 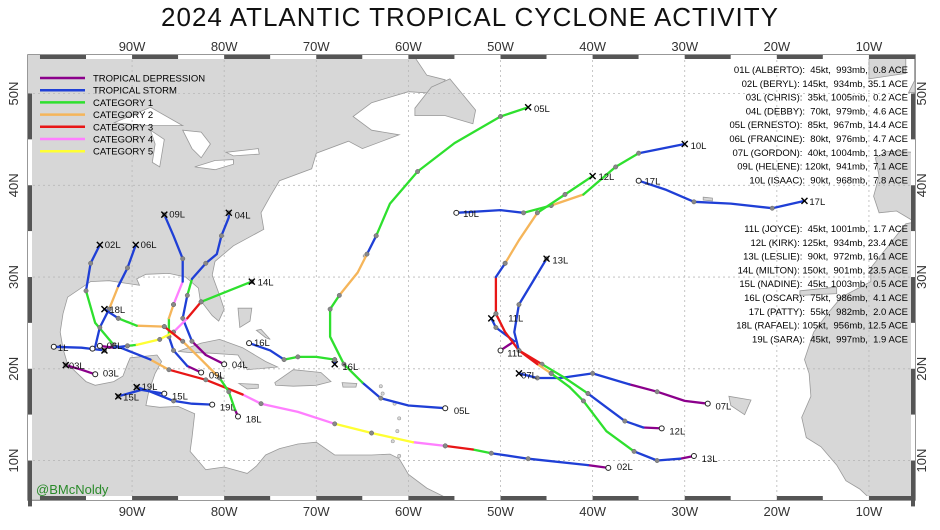 I want to click on storm-track-07L, so click(x=613, y=388).